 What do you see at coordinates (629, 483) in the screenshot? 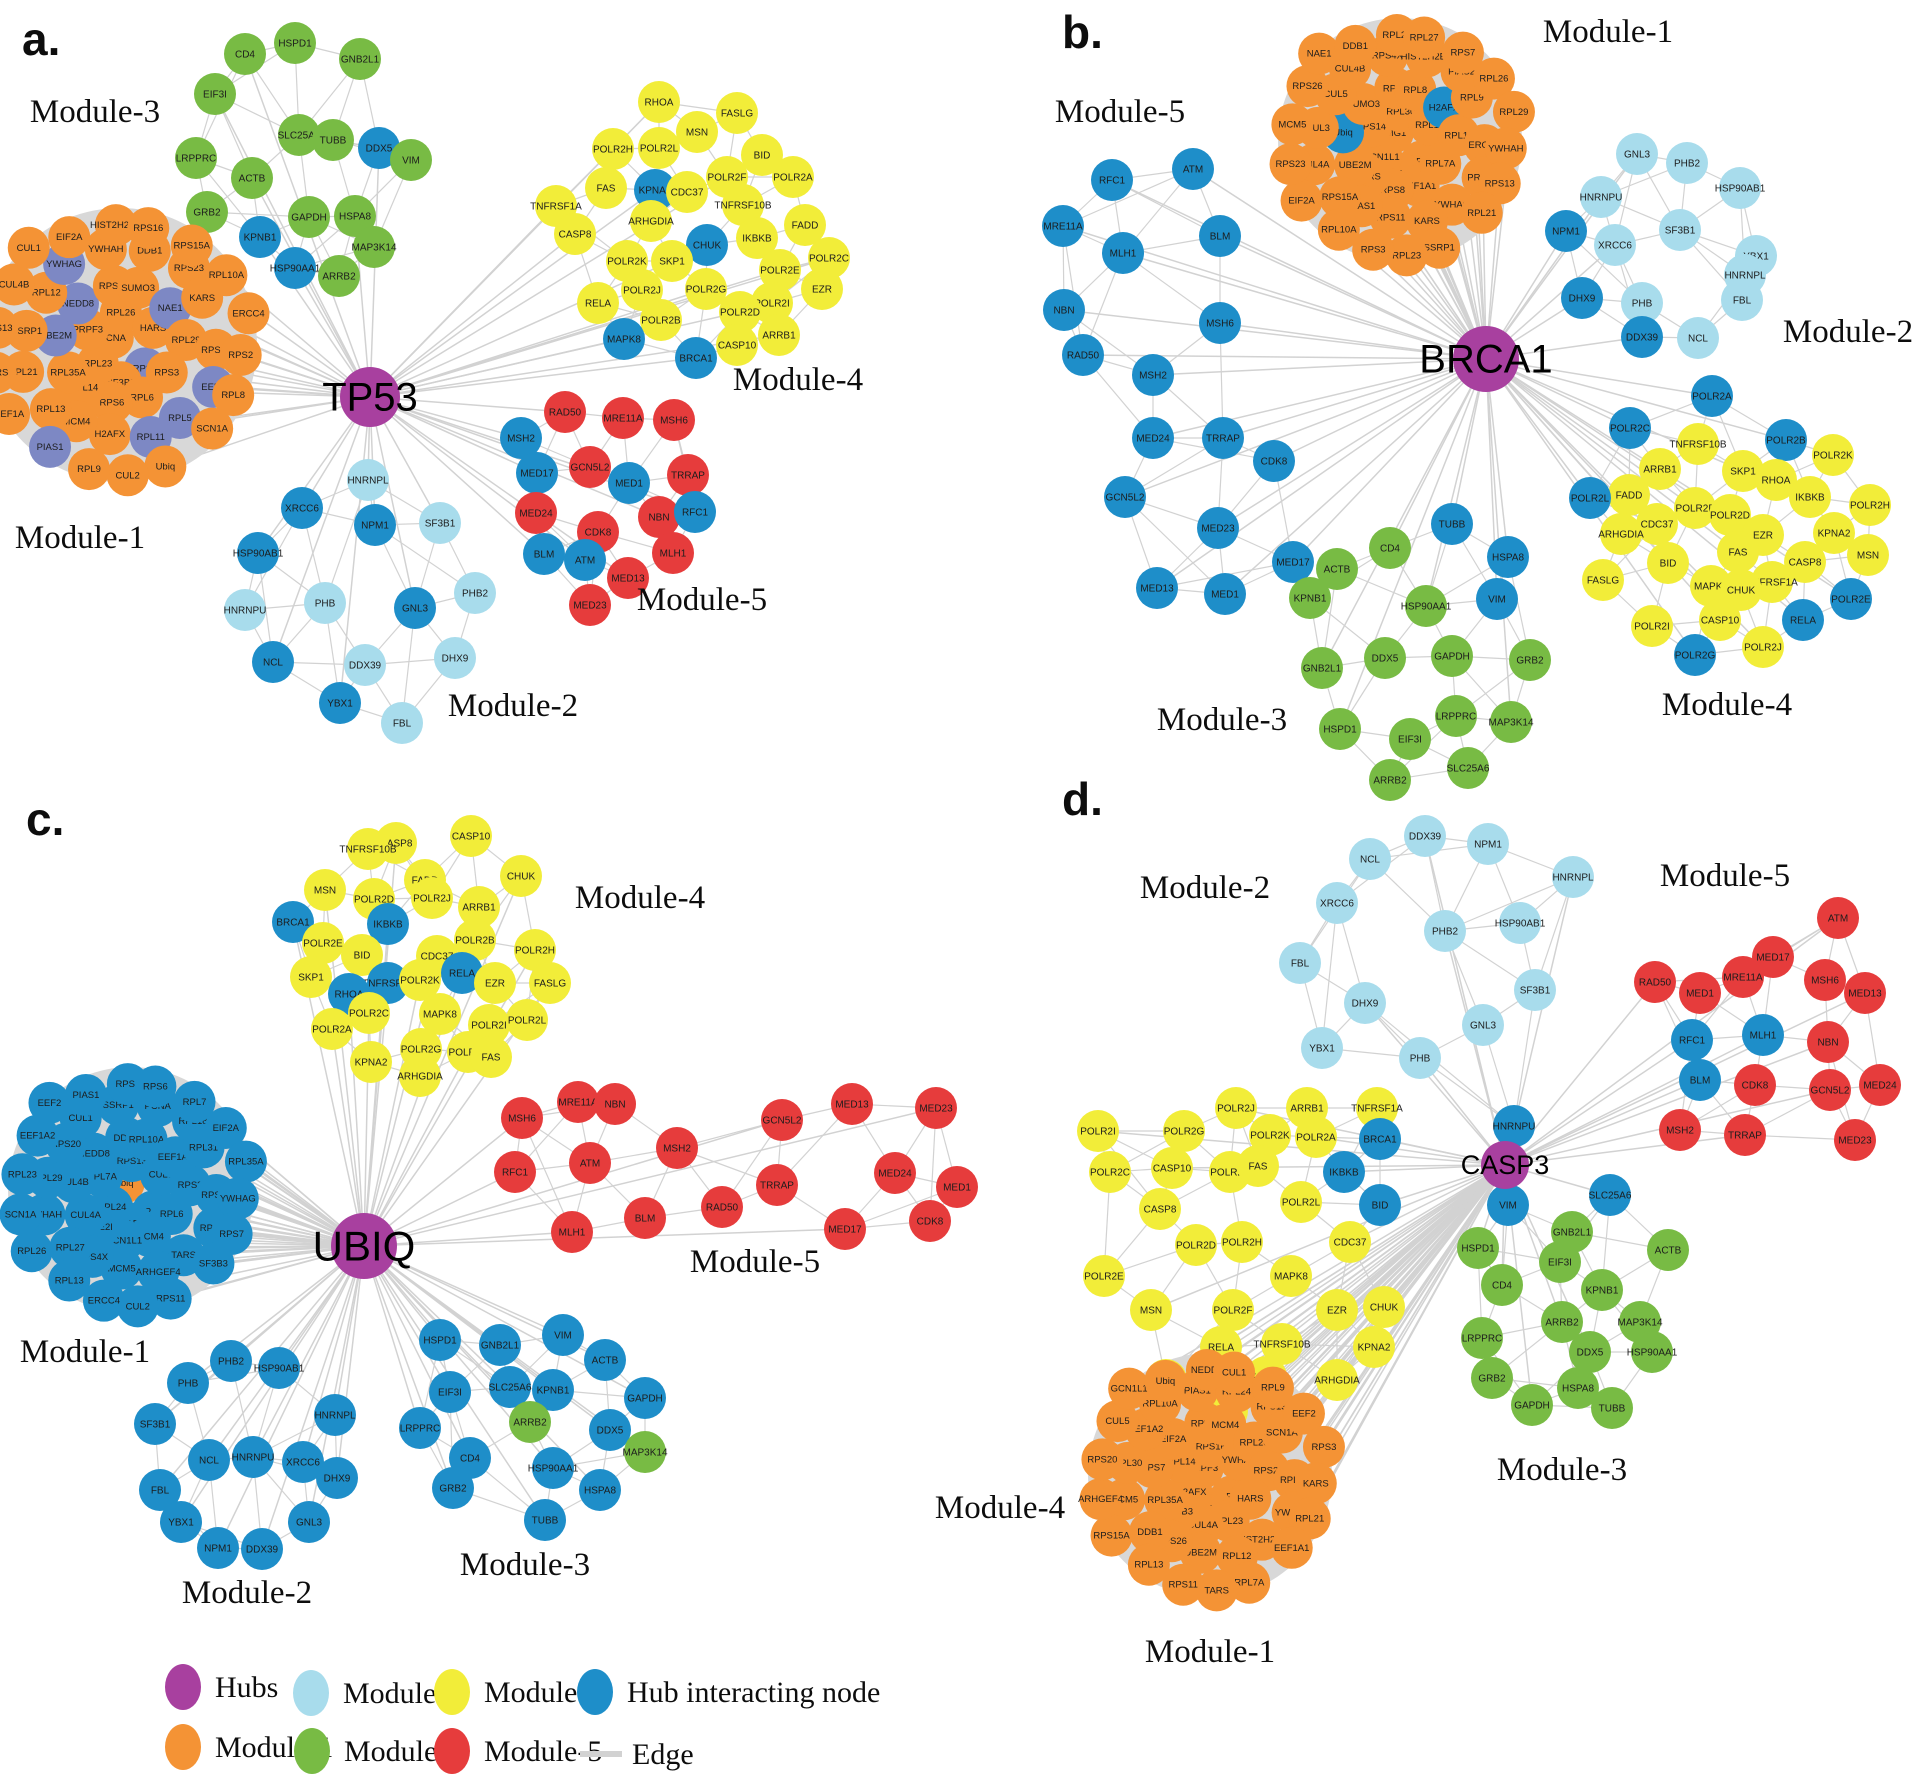
I see `node-med1: MED1` at bounding box center [629, 483].